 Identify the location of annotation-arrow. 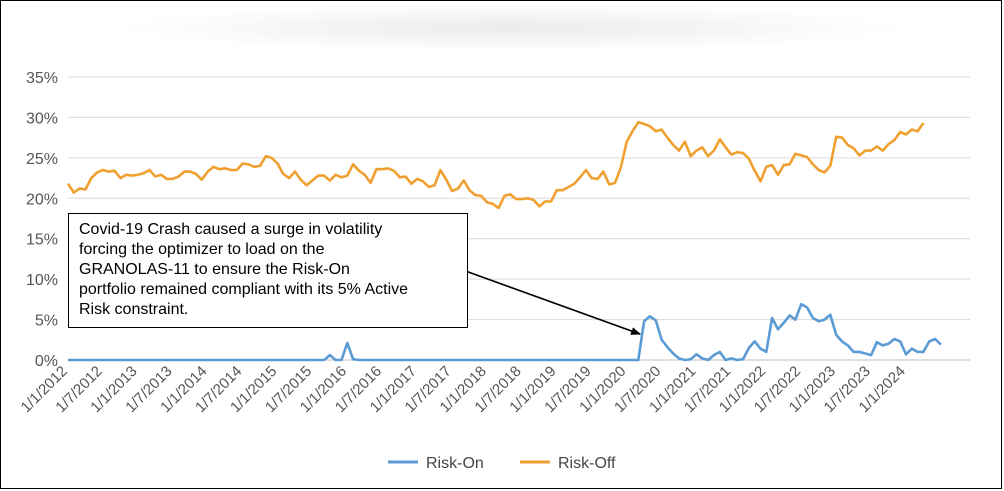
(550, 301).